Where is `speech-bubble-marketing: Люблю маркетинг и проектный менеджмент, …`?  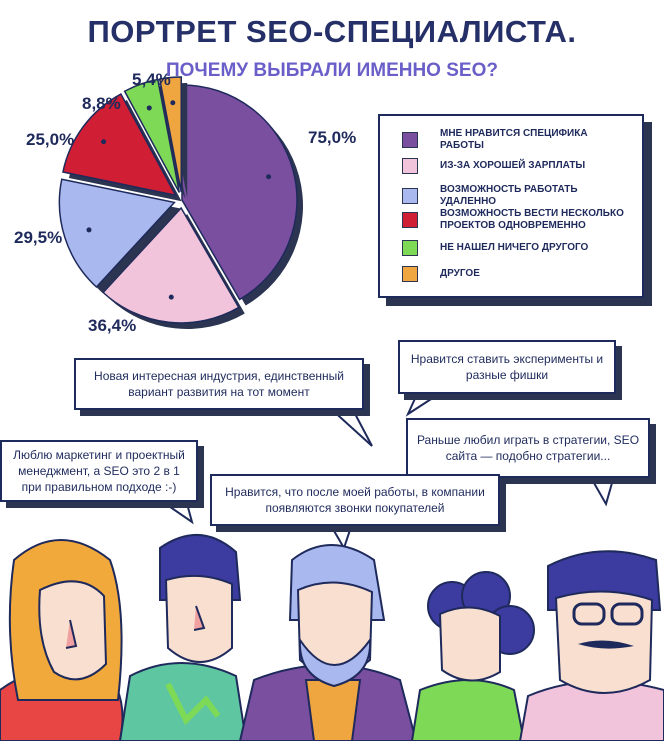 speech-bubble-marketing: Люблю маркетинг и проектный менеджмент, … is located at coordinates (99, 471).